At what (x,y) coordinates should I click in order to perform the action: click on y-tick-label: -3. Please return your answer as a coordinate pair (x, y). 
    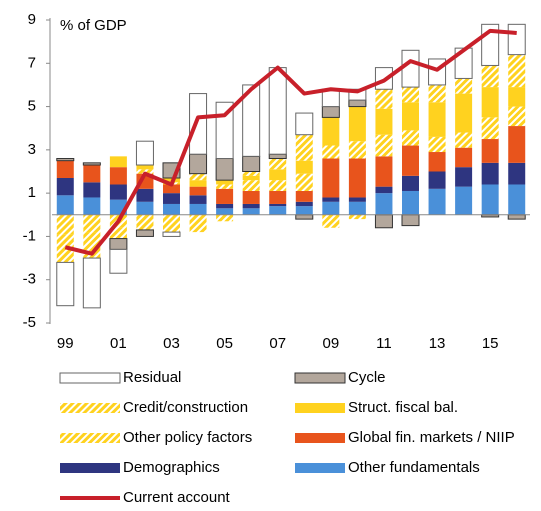
    Looking at the image, I should click on (29, 279).